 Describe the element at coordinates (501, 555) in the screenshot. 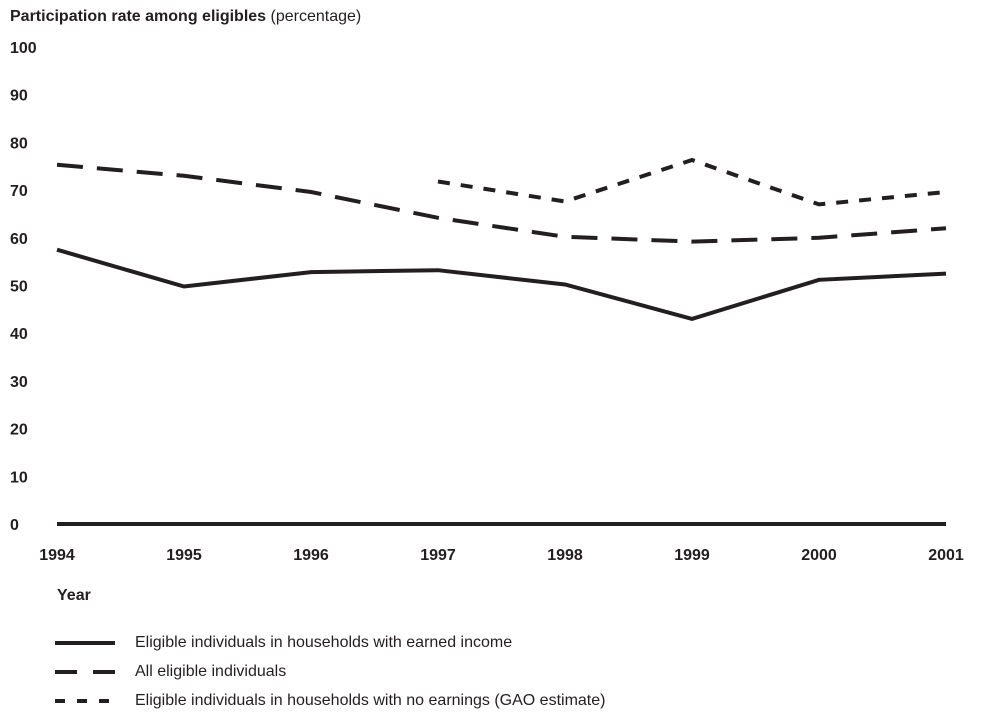

I see `x-axis-ticks: 1994 1995 1996 1997 1998 1999 2000 2001` at that location.